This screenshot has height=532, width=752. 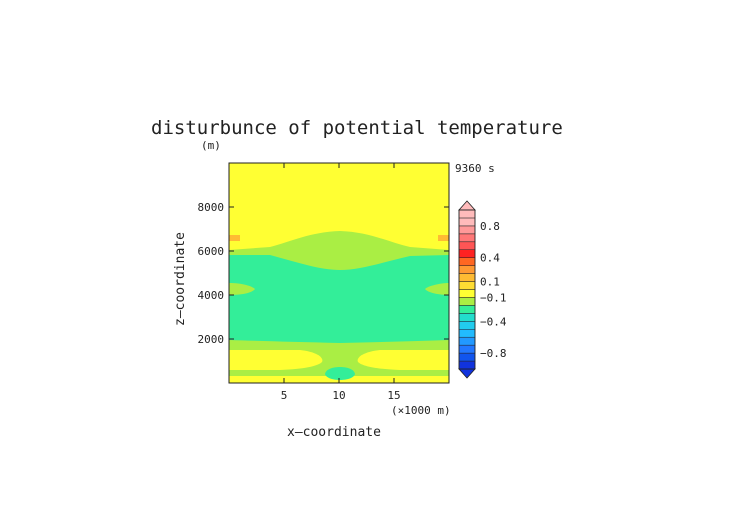 I want to click on y-axis: 2000 4000 6000 8000, so click(x=323, y=273).